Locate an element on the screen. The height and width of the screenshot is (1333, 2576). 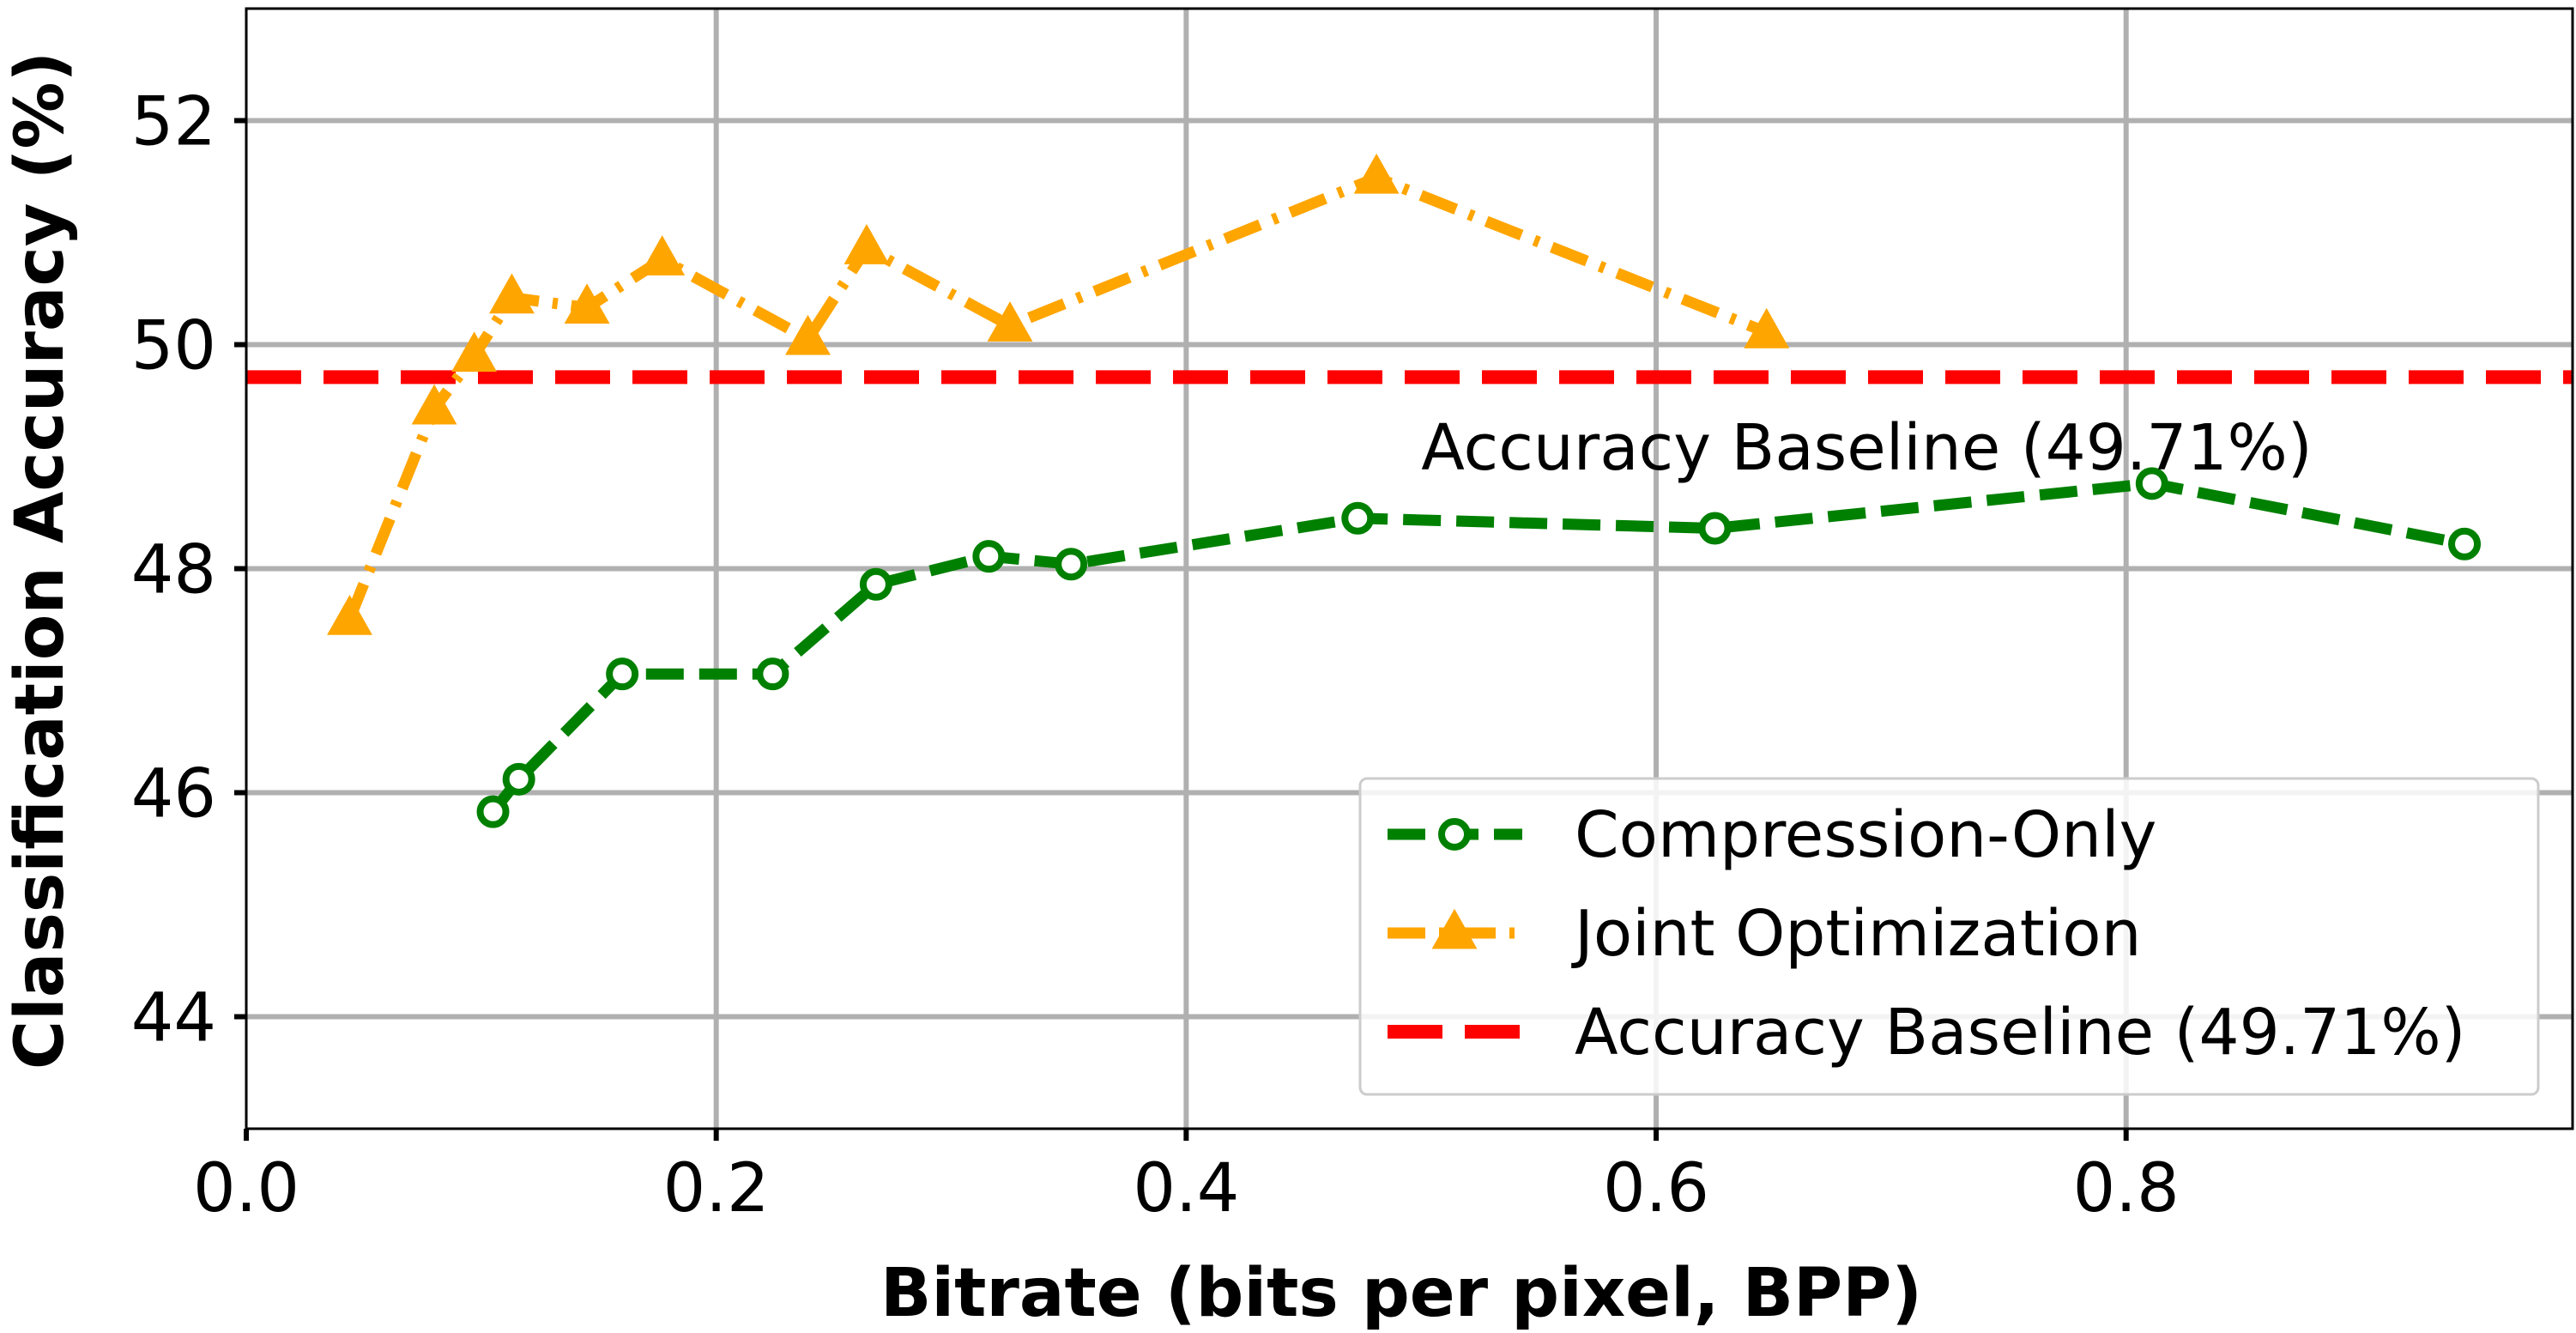
x-tick-label: 0.6 is located at coordinates (1656, 1189).